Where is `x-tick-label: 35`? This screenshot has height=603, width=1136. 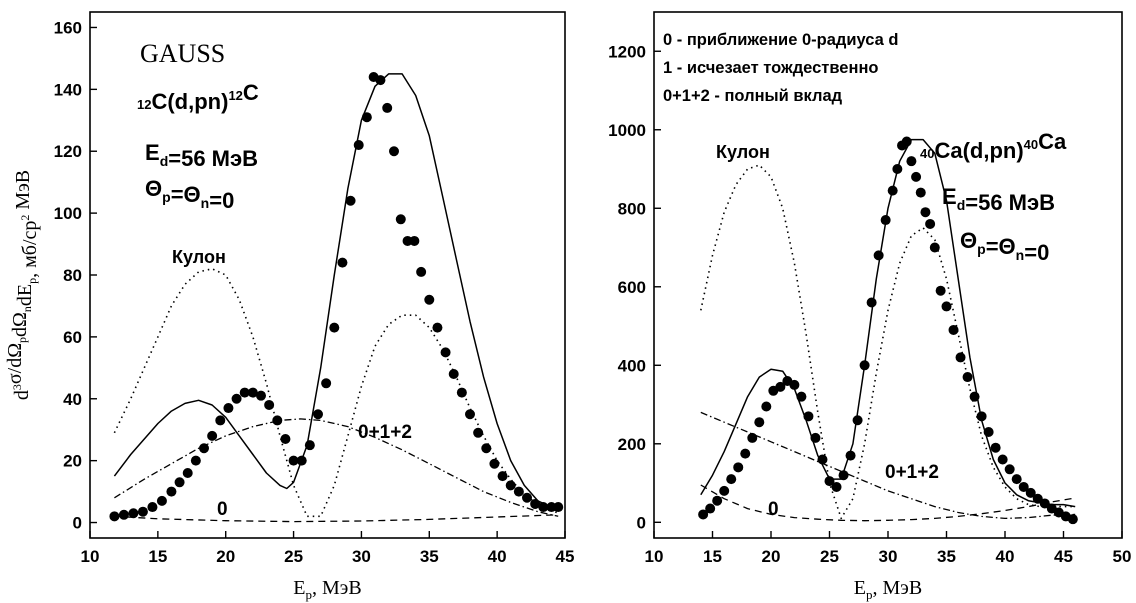
x-tick-label: 35 is located at coordinates (429, 556).